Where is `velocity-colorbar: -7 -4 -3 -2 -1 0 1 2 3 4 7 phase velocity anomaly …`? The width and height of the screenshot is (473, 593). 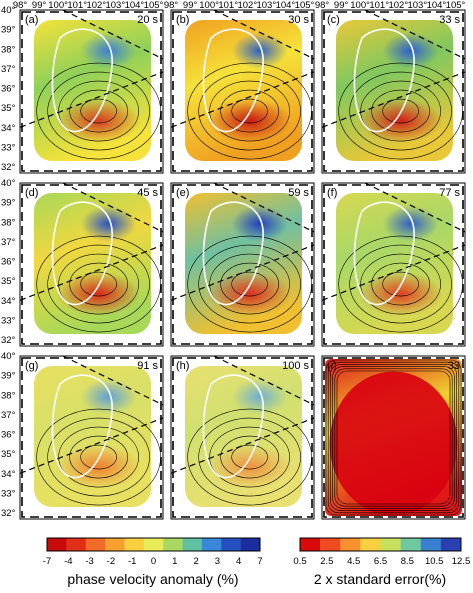 velocity-colorbar: -7 -4 -3 -2 -1 0 1 2 3 4 7 phase velocity anomaly … is located at coordinates (153, 562).